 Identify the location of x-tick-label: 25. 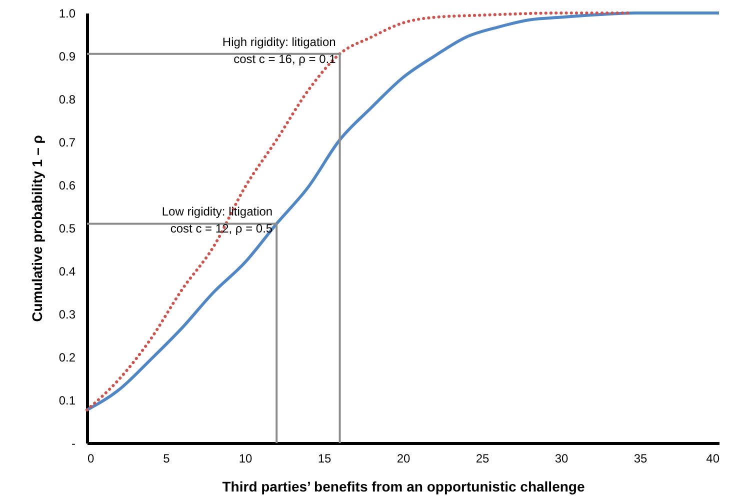
(483, 459).